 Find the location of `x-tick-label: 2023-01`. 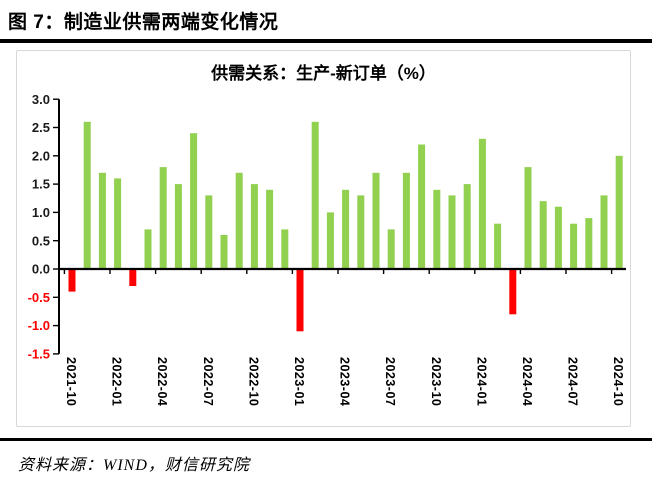

x-tick-label: 2023-01 is located at coordinates (299, 381).